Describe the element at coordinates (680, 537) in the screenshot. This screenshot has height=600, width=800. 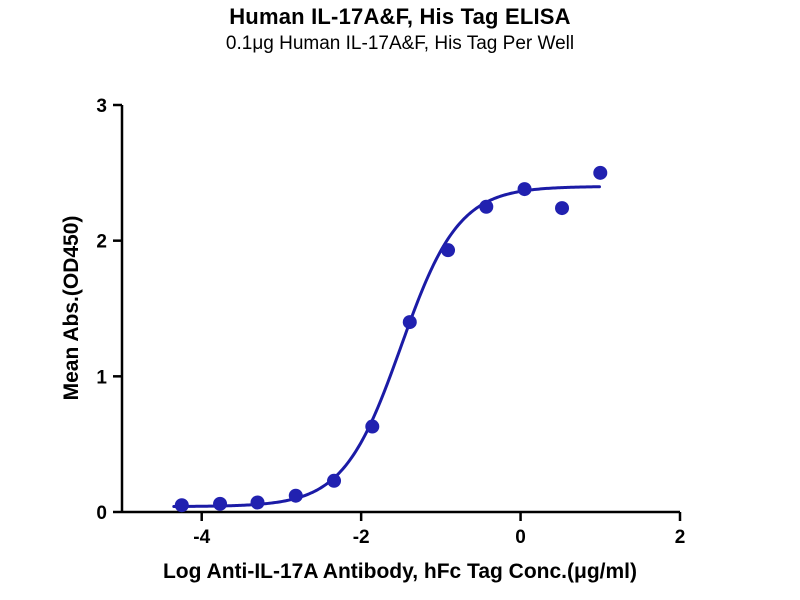
I see `x-tick-label: 2` at that location.